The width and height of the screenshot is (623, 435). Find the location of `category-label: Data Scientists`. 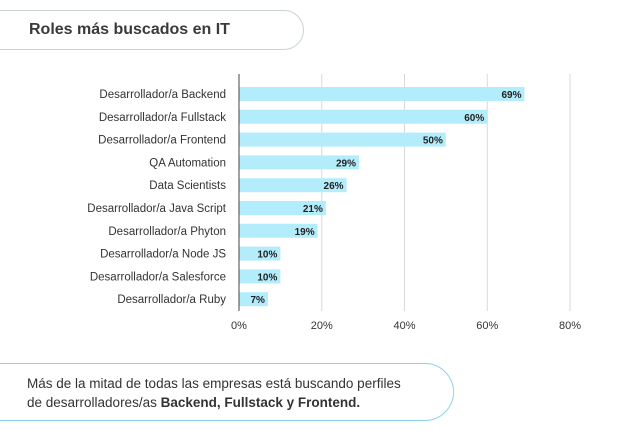

category-label: Data Scientists is located at coordinates (187, 186).